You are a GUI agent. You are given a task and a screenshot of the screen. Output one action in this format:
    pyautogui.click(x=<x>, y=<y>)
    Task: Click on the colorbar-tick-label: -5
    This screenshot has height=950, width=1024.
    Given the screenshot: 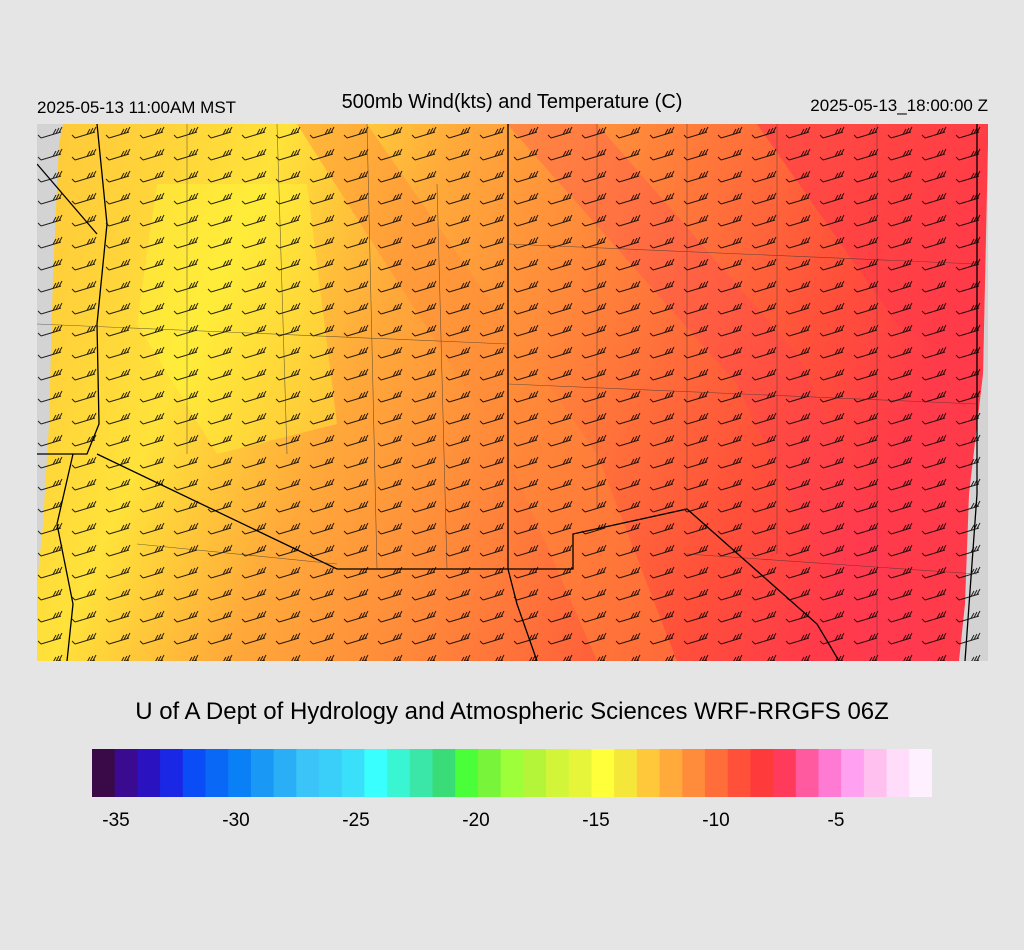 What is the action you would take?
    pyautogui.click(x=836, y=820)
    